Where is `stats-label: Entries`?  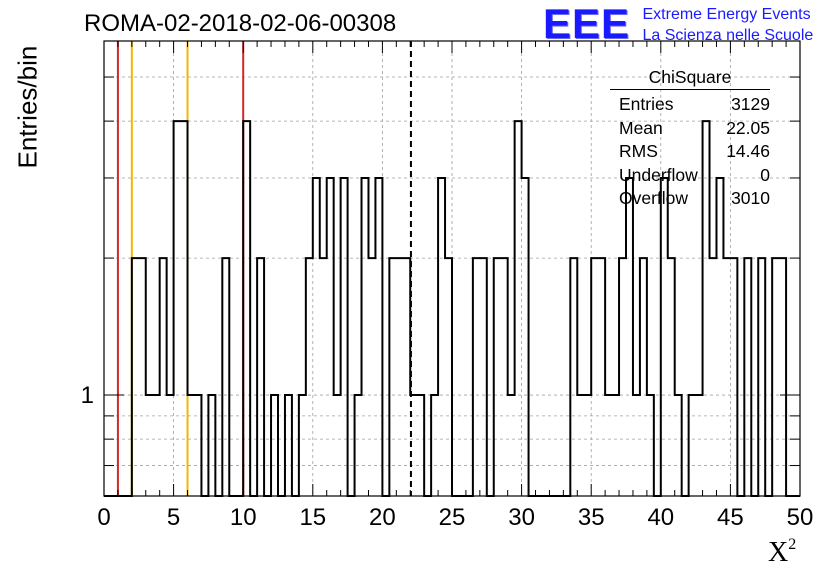
stats-label: Entries is located at coordinates (646, 104).